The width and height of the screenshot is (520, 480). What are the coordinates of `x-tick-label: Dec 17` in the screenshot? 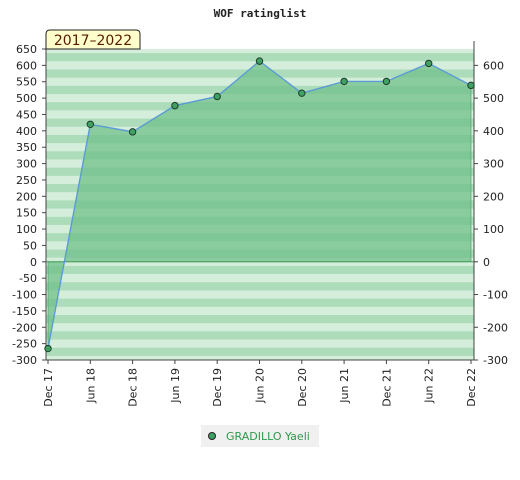 It's located at (48, 387).